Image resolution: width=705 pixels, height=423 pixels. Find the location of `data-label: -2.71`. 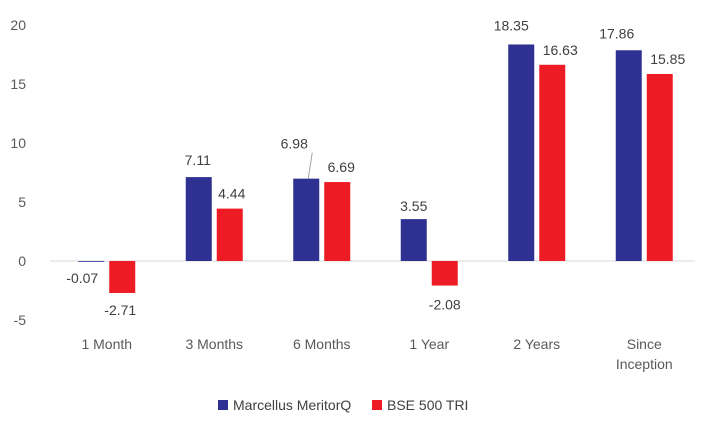

data-label: -2.71 is located at coordinates (120, 310).